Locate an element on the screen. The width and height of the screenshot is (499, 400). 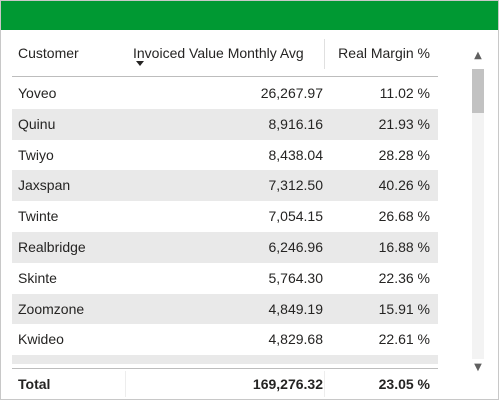
vertical-scrollbar: ▲ ▼ is located at coordinates (478, 210).